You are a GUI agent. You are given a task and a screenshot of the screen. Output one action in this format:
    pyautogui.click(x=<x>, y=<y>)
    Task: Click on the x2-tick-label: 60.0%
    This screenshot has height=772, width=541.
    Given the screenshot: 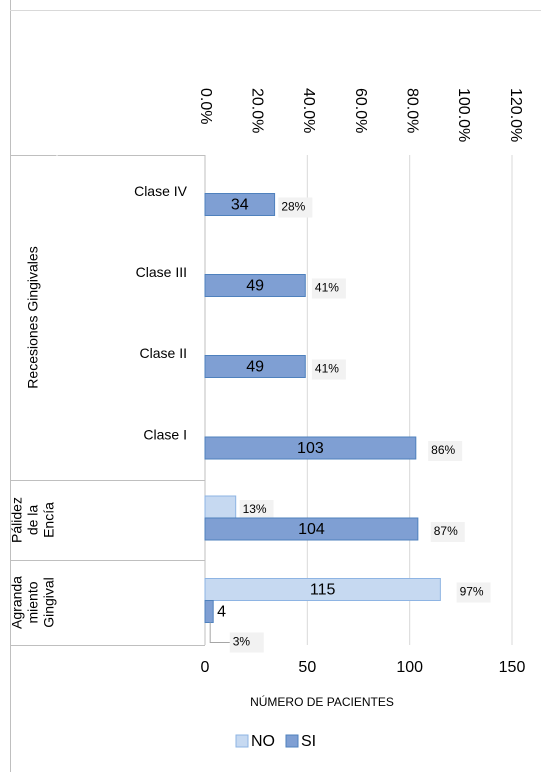 What is the action you would take?
    pyautogui.click(x=360, y=110)
    